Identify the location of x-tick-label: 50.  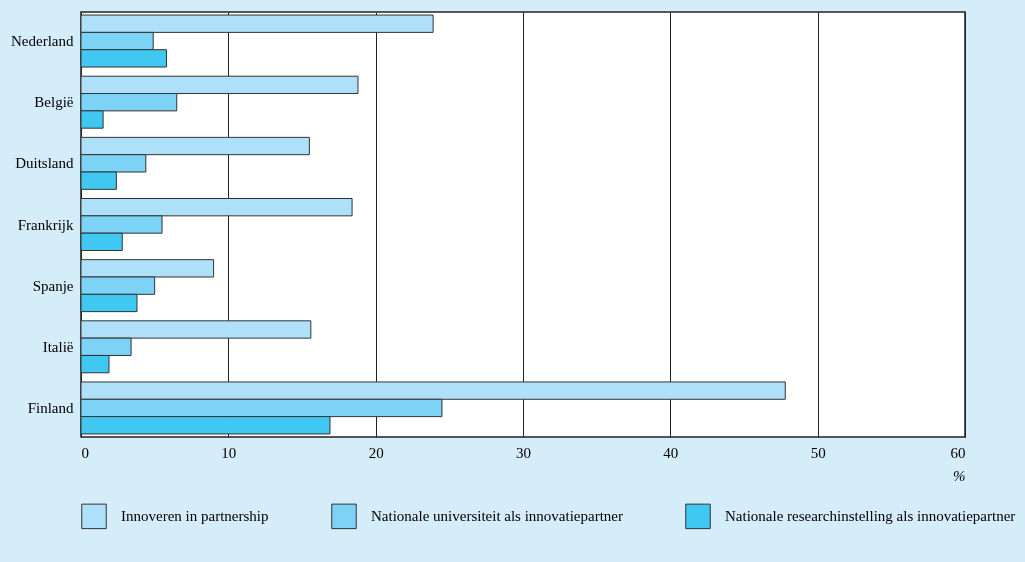
(818, 452).